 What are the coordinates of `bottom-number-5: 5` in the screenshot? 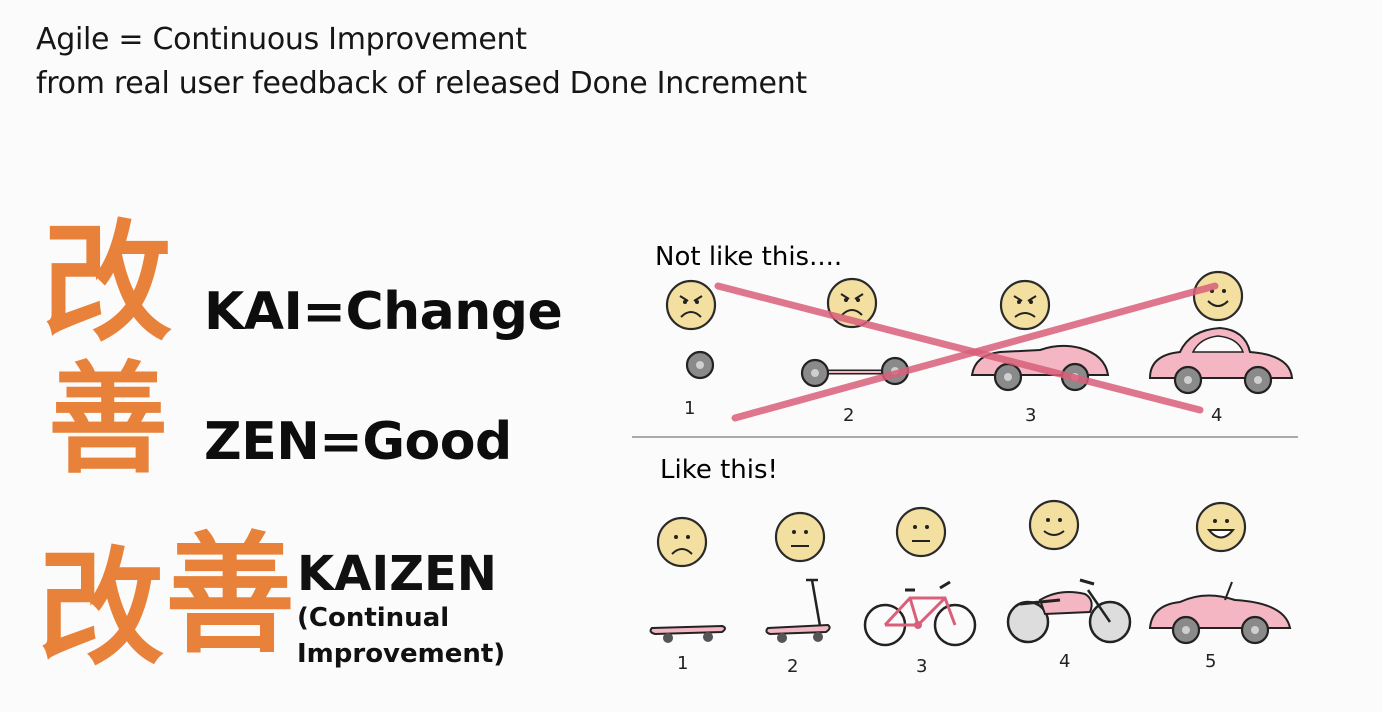 It's located at (1210, 661).